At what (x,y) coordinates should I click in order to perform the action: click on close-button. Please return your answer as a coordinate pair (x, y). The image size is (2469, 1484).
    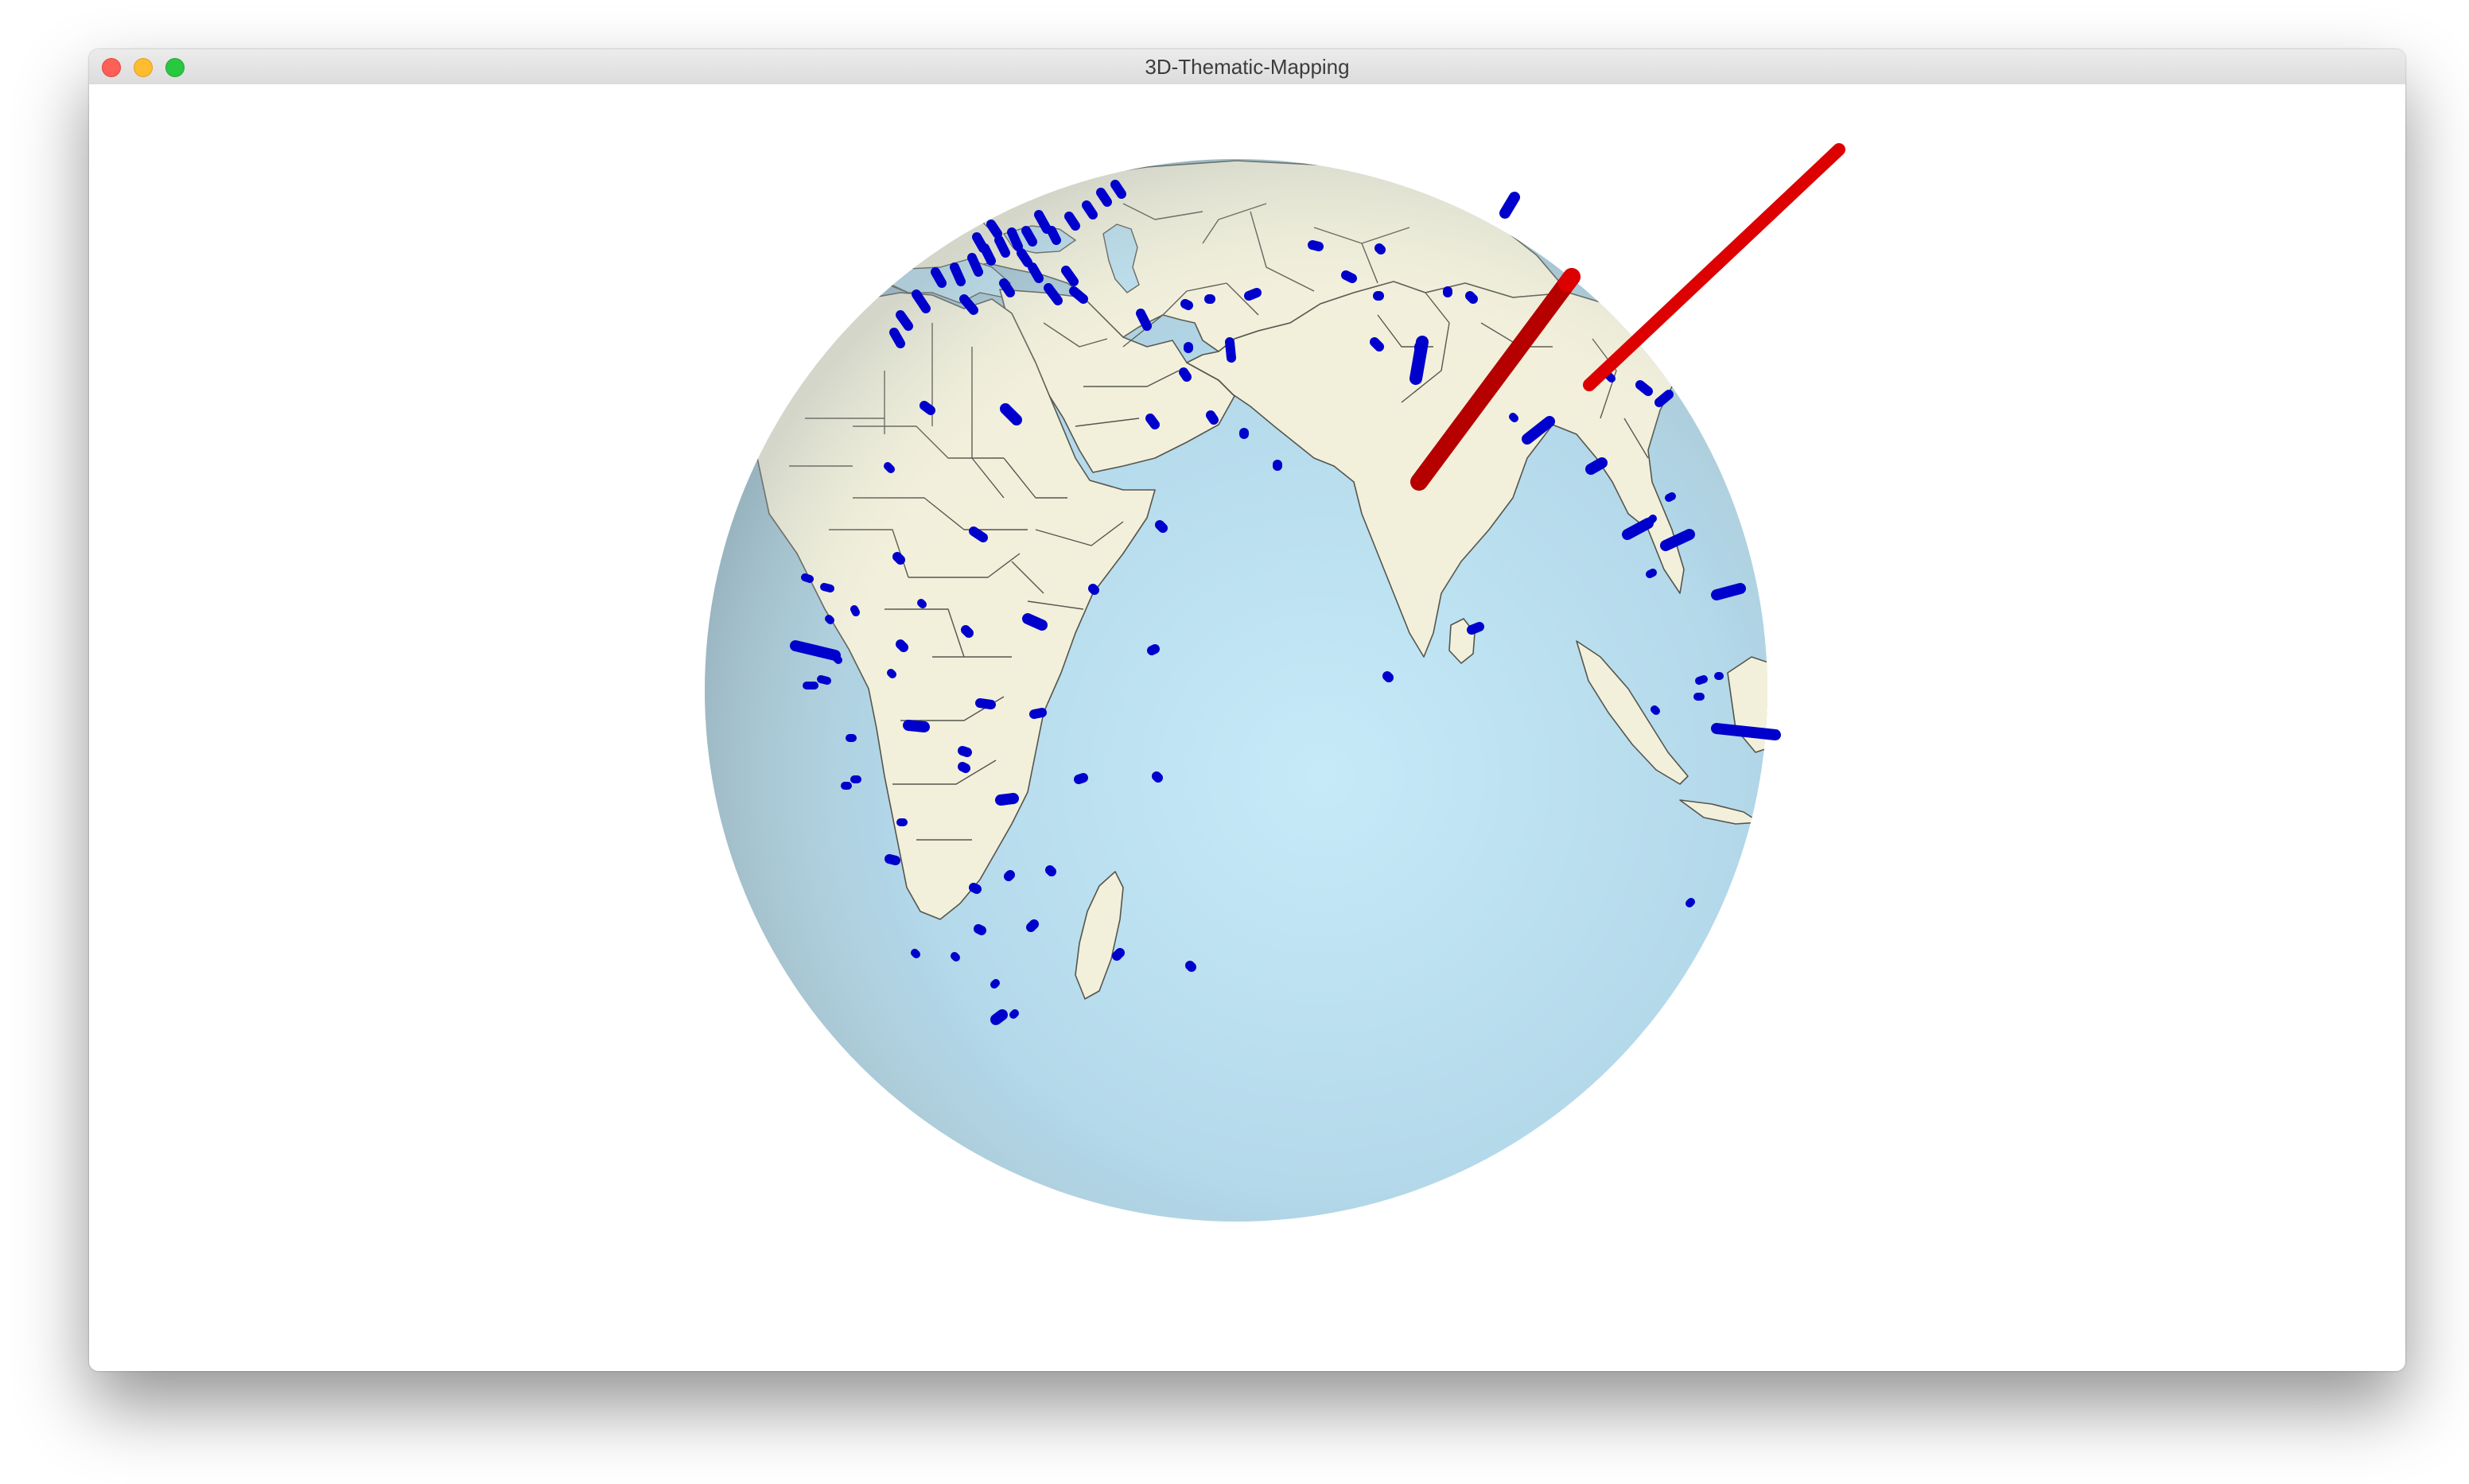
    Looking at the image, I should click on (111, 67).